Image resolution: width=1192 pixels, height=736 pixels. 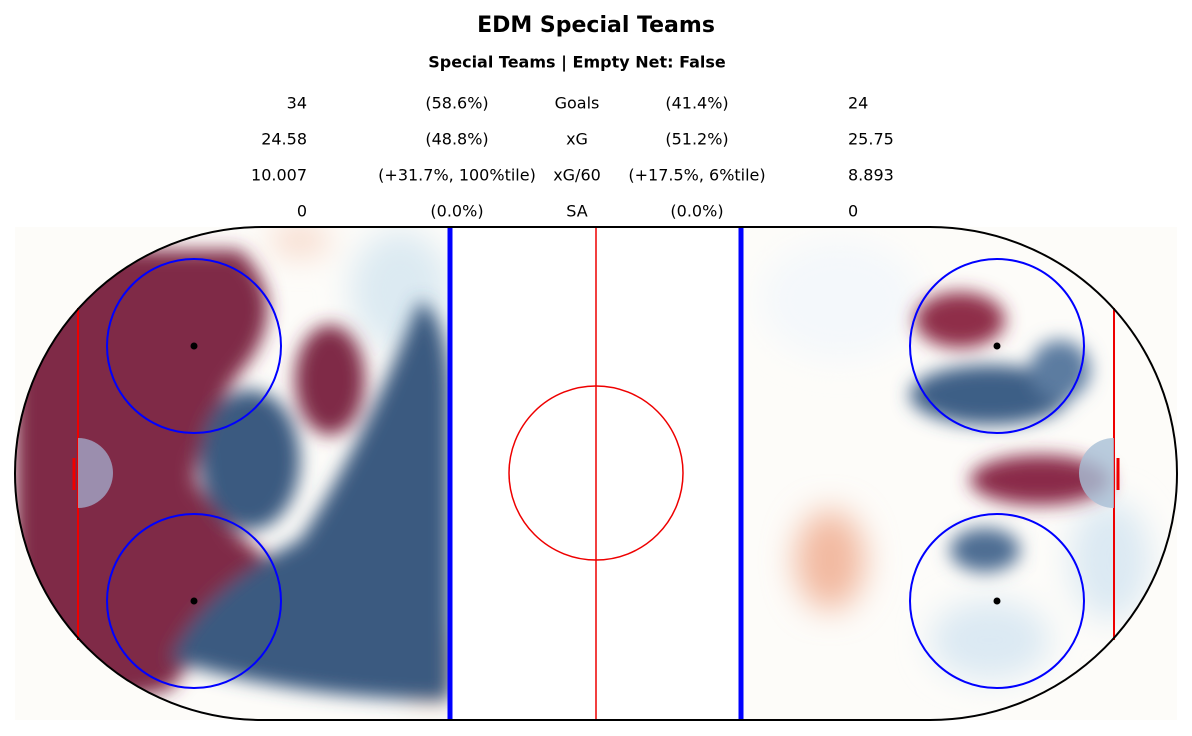 I want to click on center-circle, so click(x=596, y=473).